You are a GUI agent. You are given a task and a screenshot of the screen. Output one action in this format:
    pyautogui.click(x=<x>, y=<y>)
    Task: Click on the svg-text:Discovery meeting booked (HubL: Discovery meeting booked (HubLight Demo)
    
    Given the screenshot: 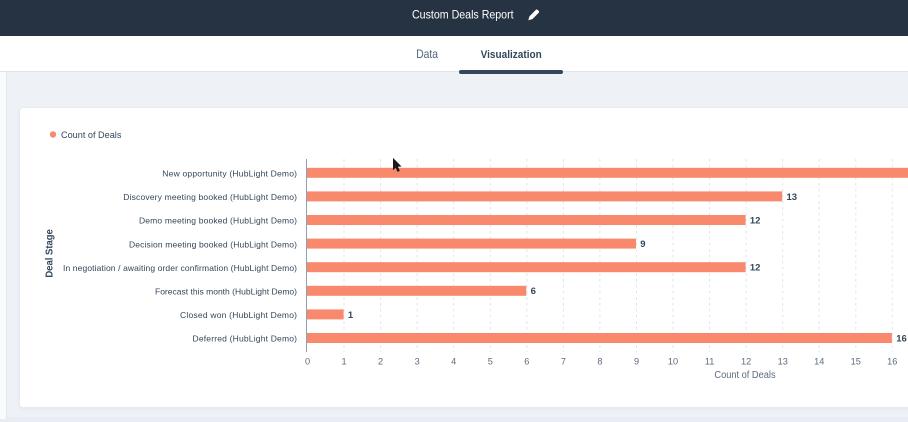 What is the action you would take?
    pyautogui.click(x=210, y=197)
    